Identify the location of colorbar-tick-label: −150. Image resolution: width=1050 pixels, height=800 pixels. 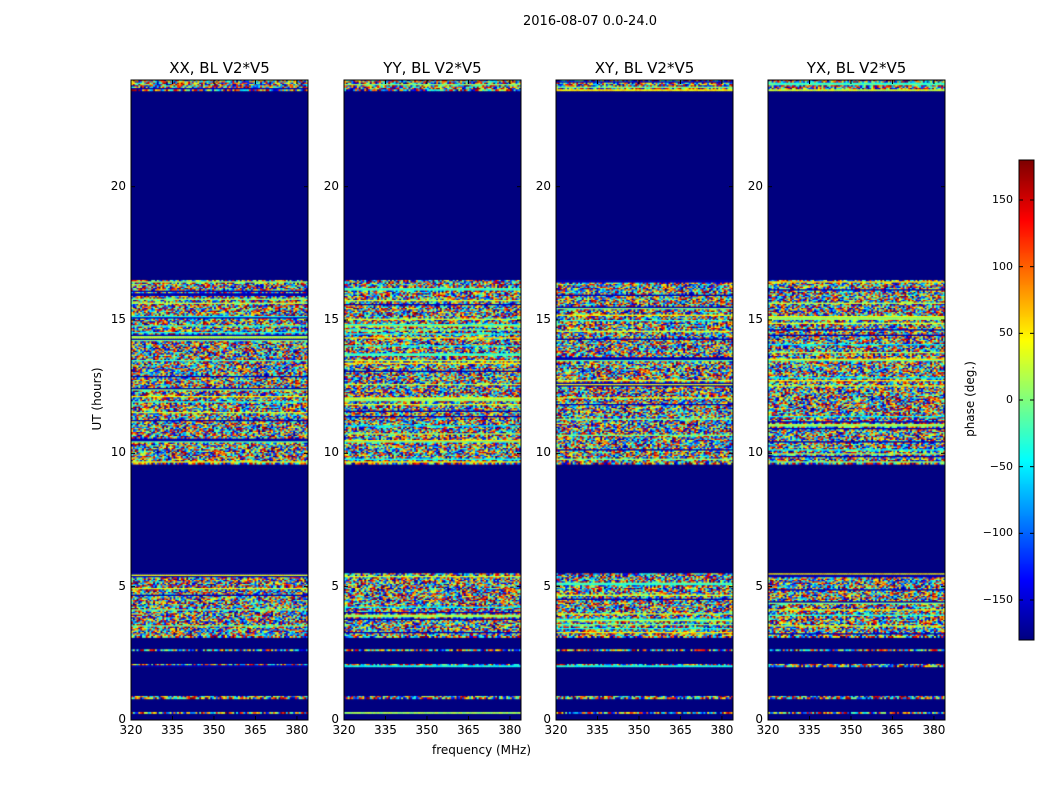
(997, 599).